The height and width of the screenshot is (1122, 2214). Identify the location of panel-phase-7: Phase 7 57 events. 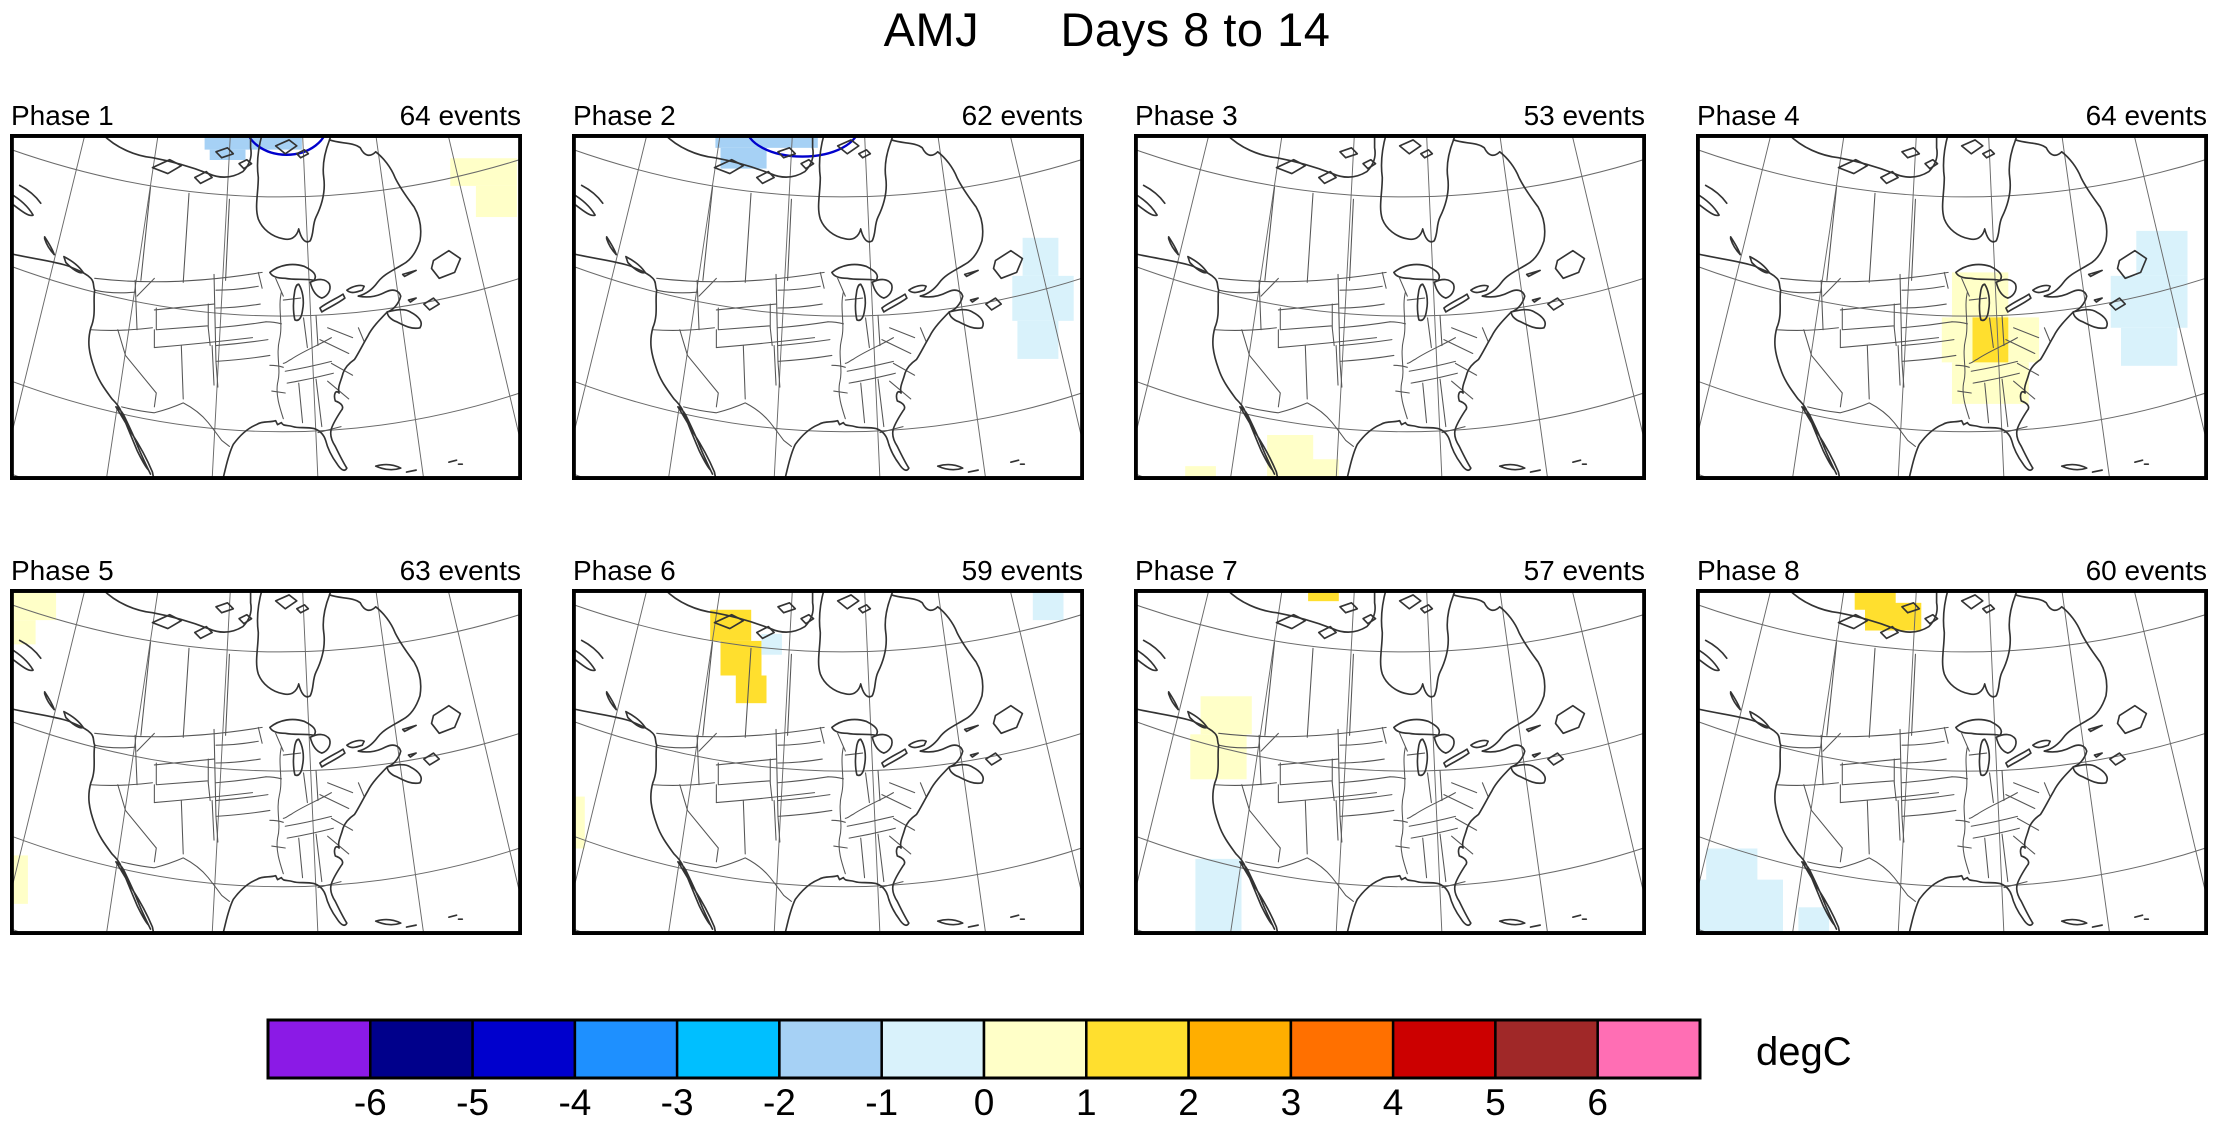
(1390, 741).